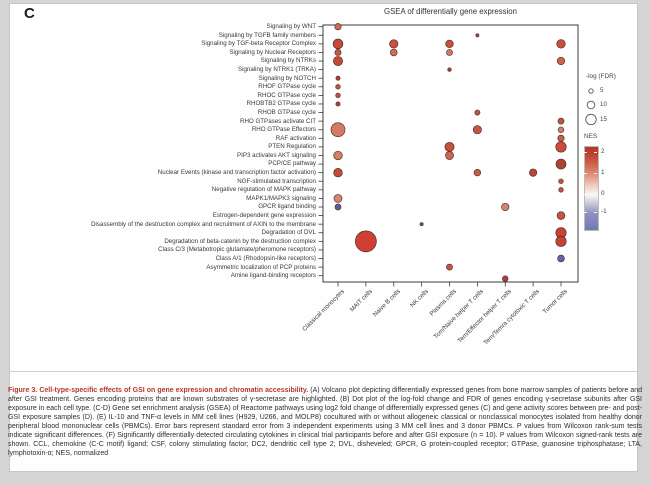 This screenshot has height=485, width=650. What do you see at coordinates (272, 52) in the screenshot?
I see `pathway-label: Signaling by Nuclear Receptors` at bounding box center [272, 52].